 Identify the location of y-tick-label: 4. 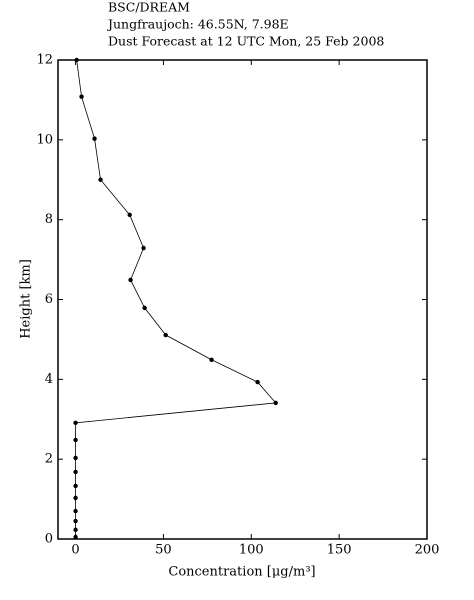
(49, 379).